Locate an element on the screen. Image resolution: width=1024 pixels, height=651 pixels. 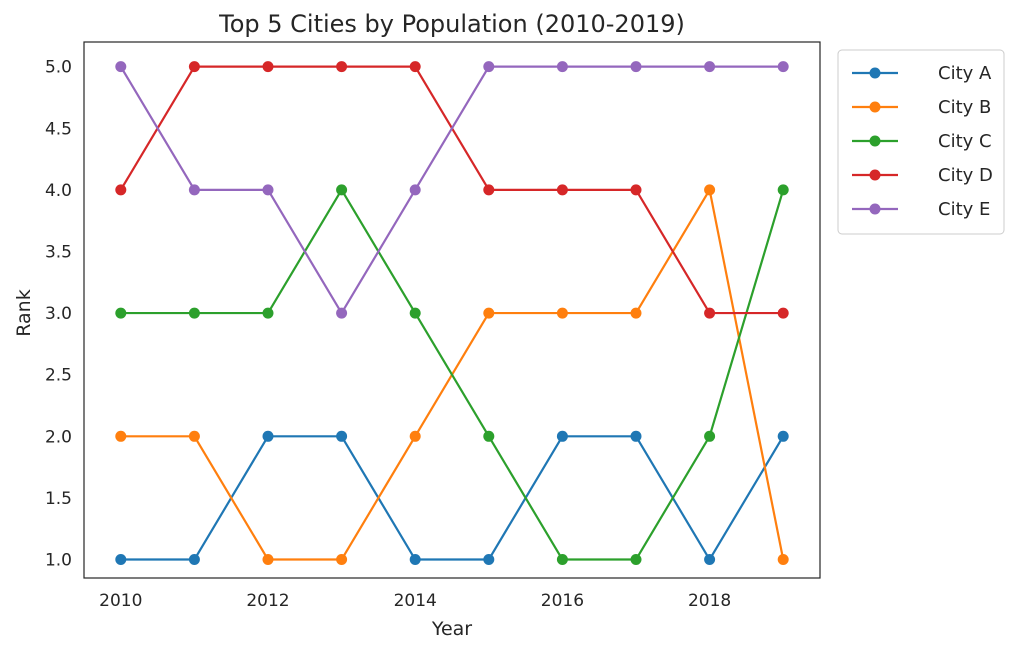
y-tick-label: 3.5 is located at coordinates (58, 252).